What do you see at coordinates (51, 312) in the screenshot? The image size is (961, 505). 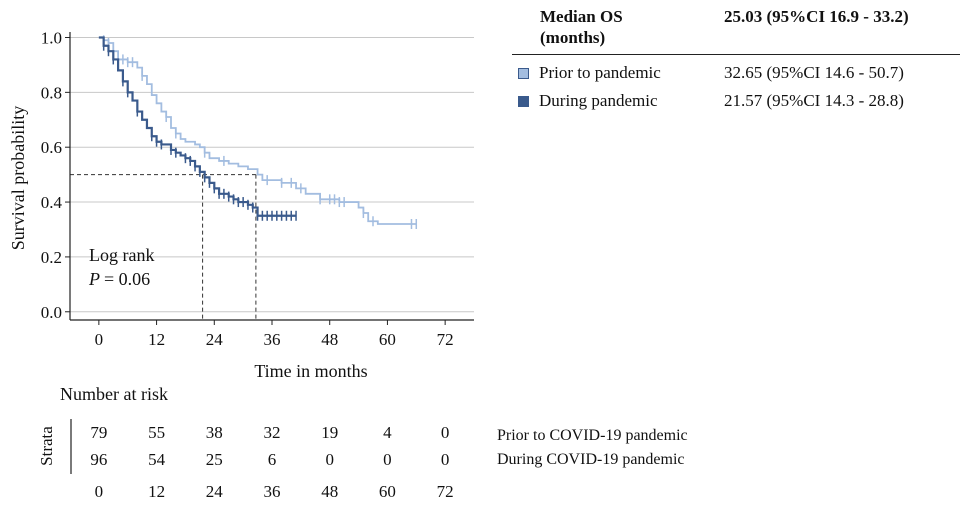 I see `y-tick-label: 0.0` at bounding box center [51, 312].